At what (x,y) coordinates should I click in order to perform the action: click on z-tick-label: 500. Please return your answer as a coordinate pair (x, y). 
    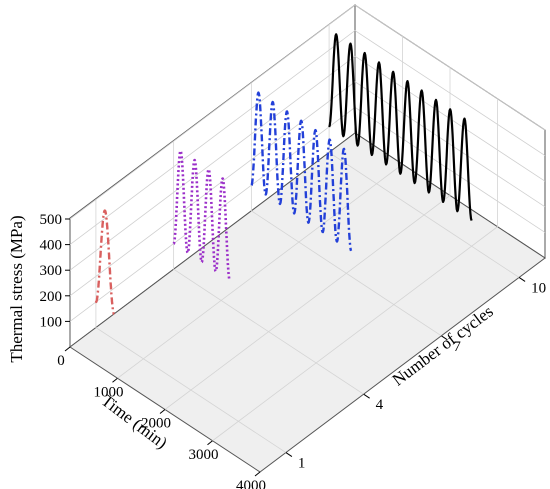
    Looking at the image, I should click on (51, 220).